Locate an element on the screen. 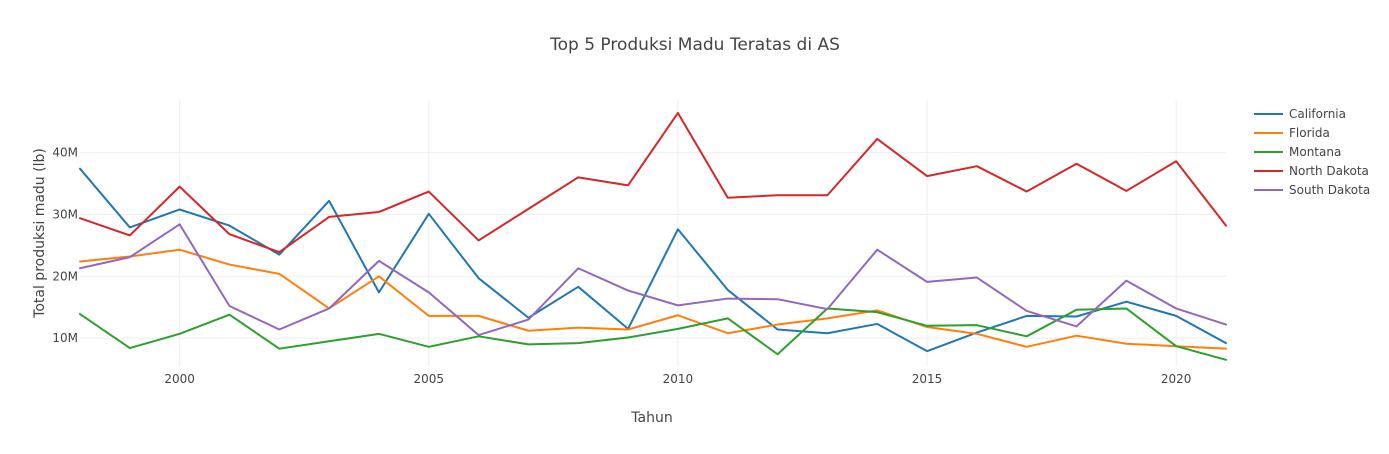  legend-item-florida: Florida is located at coordinates (1292, 133).